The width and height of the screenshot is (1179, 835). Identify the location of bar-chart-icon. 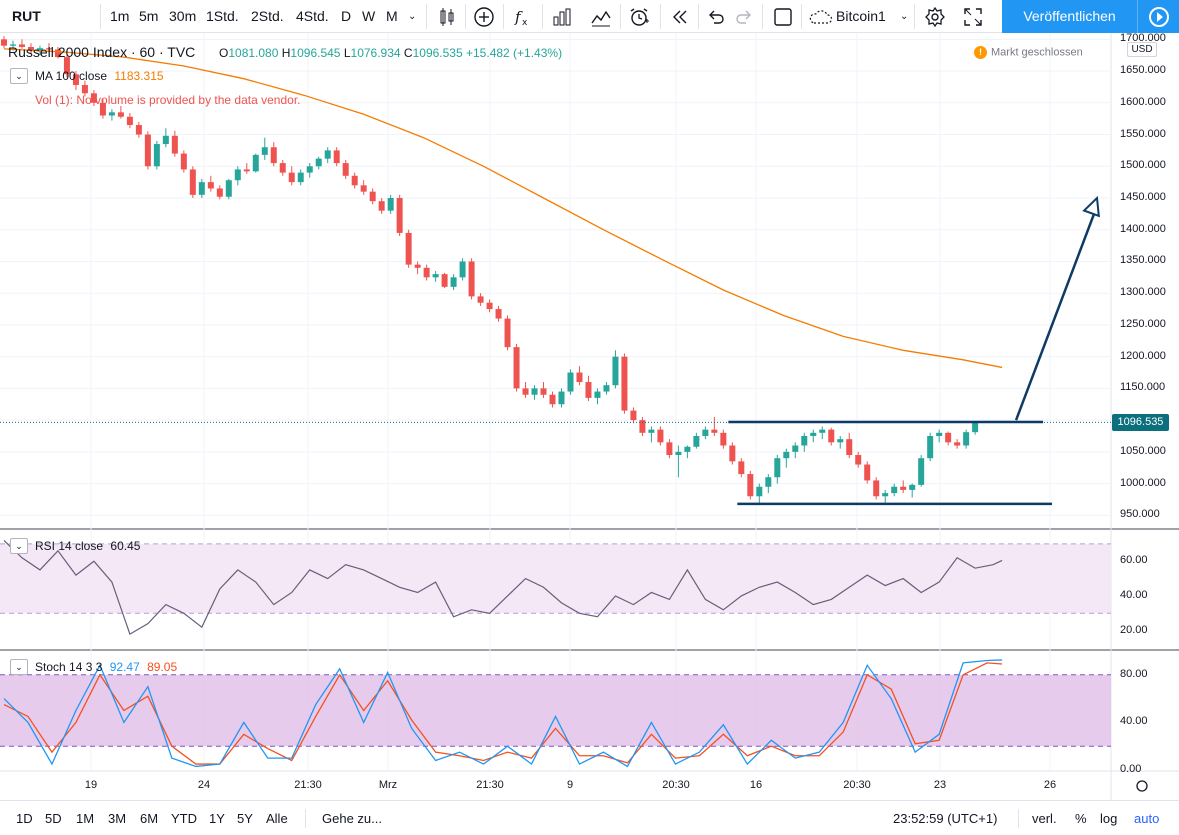
(562, 16).